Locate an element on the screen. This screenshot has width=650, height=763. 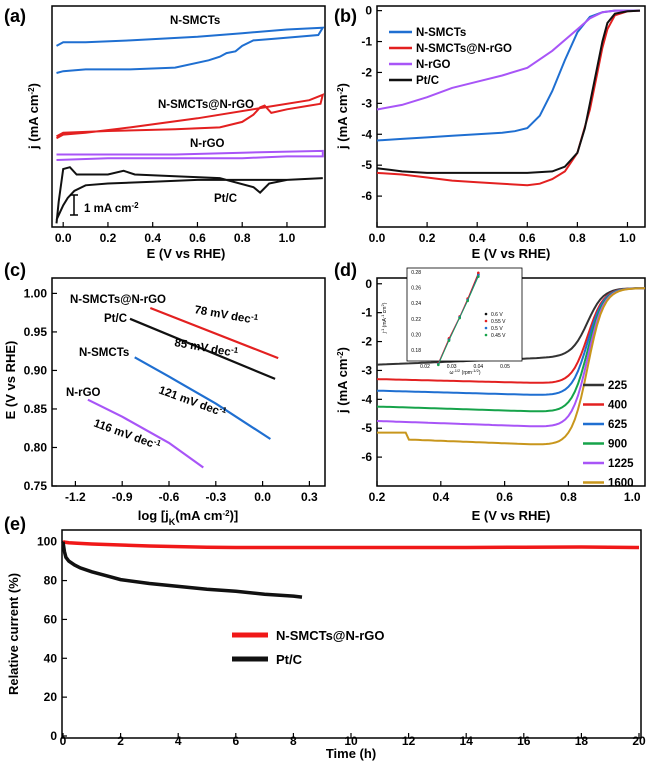
a-xtick-label: 0.8 is located at coordinates (242, 238).